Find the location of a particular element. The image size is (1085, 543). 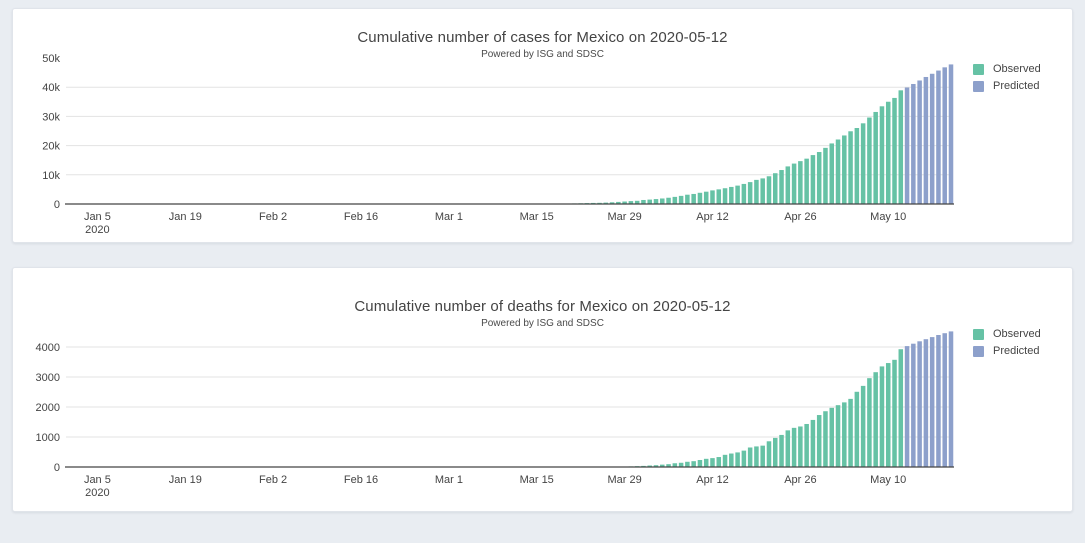

predicted-bars-series is located at coordinates (929, 399).